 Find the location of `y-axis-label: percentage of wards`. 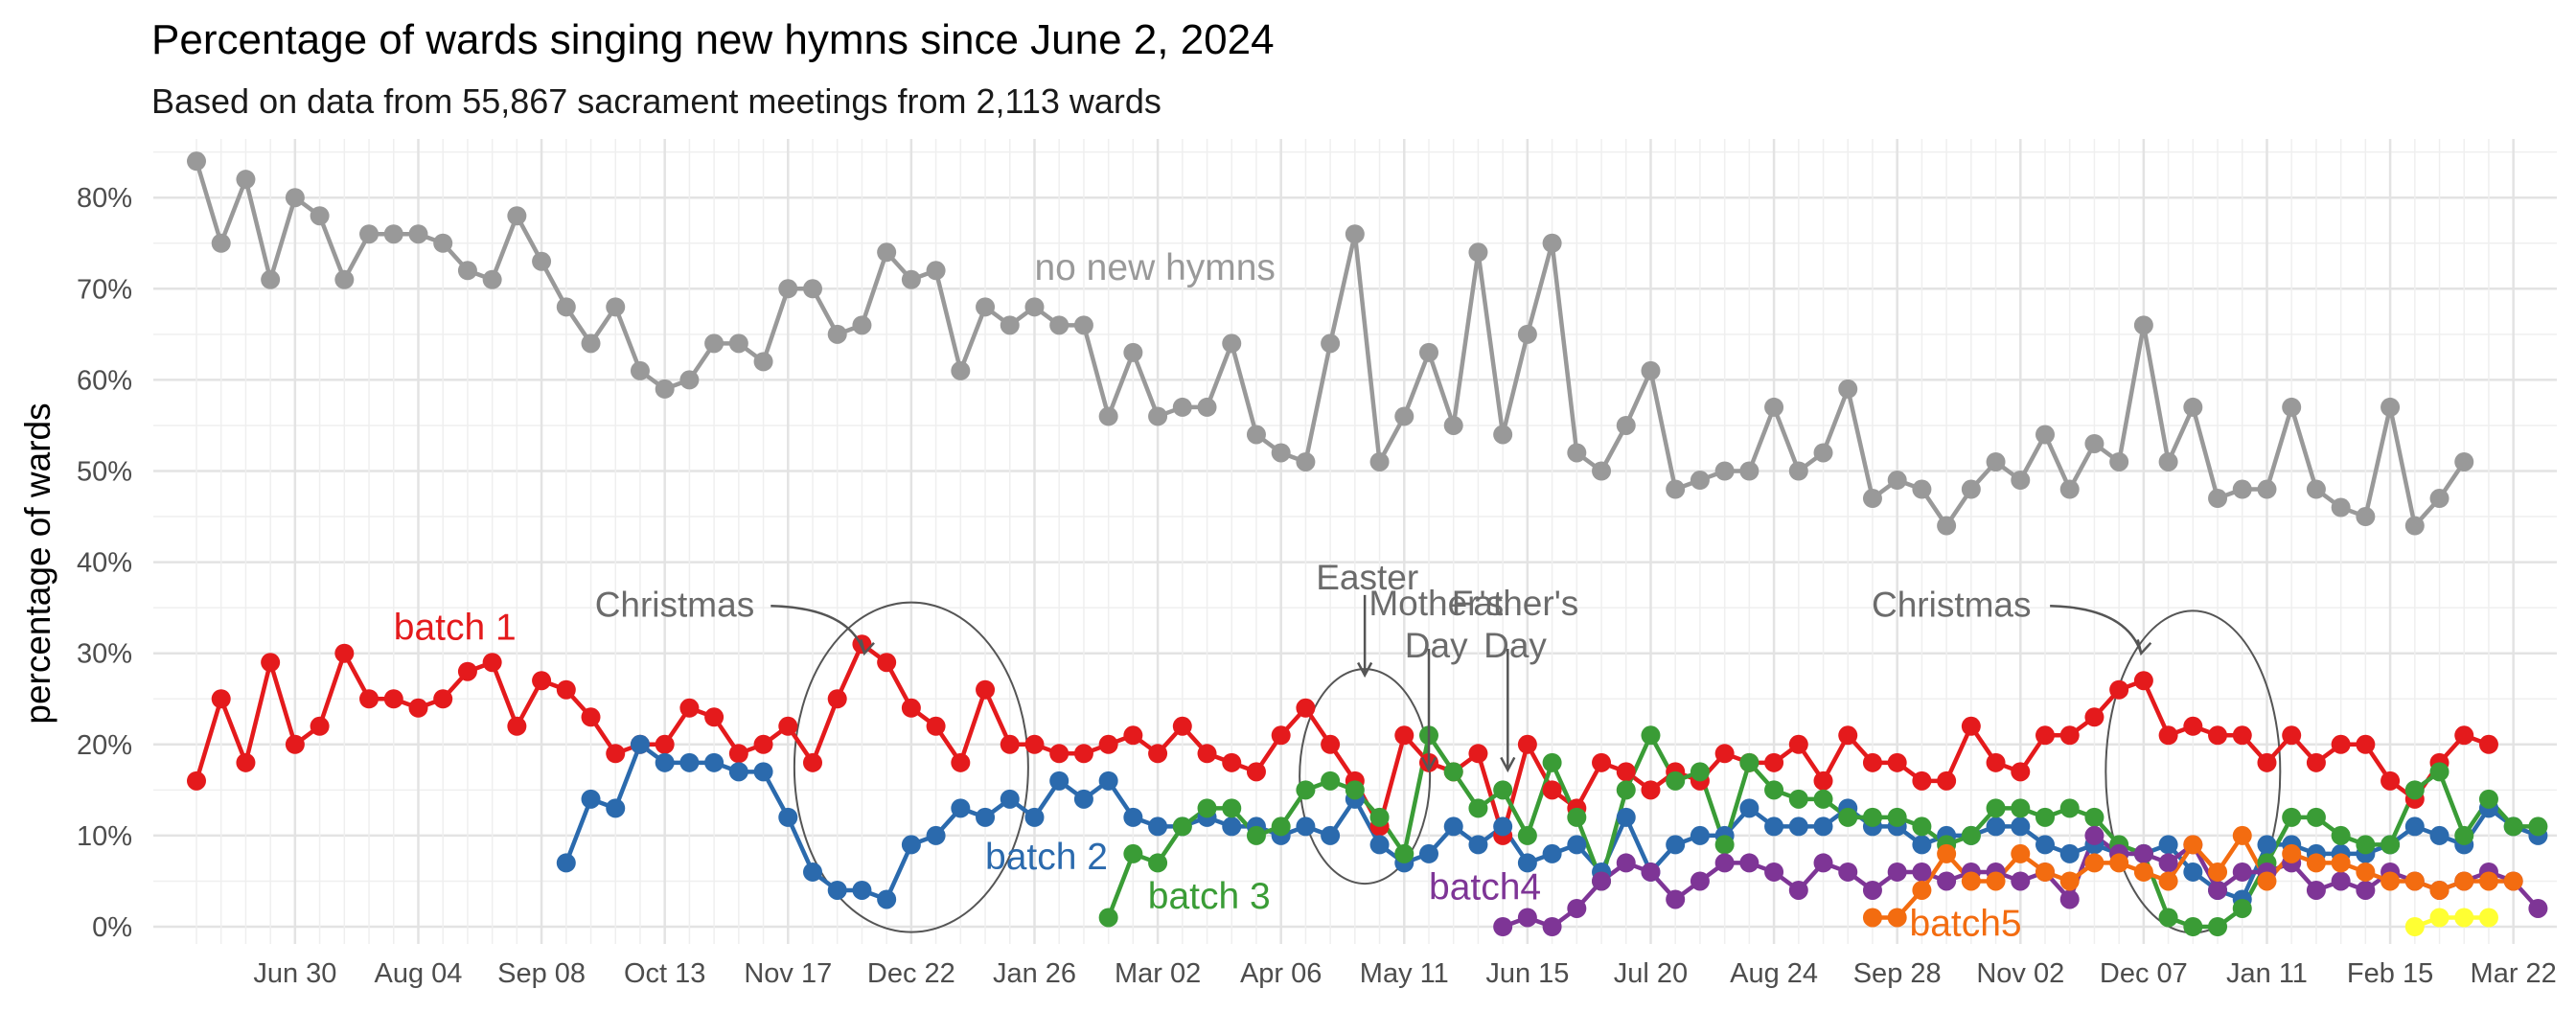

y-axis-label: percentage of wards is located at coordinates (38, 563).